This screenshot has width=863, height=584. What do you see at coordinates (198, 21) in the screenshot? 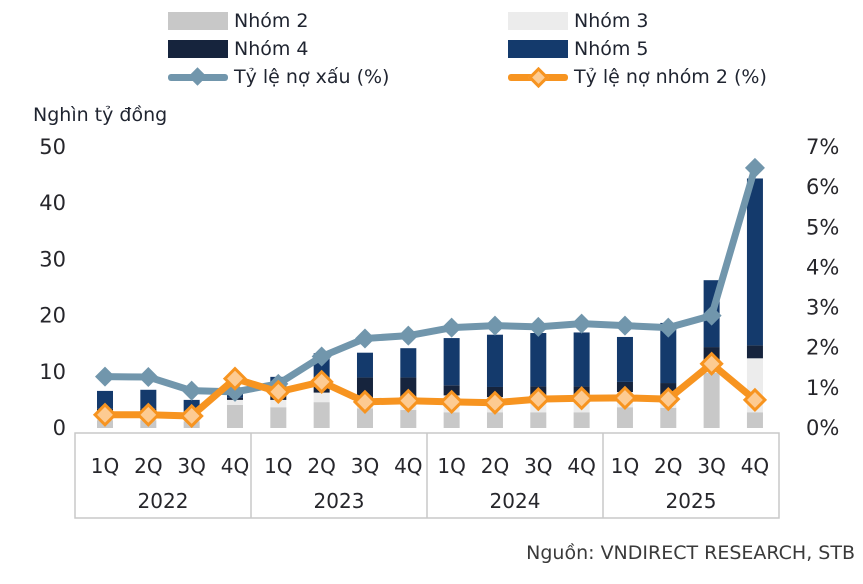
I see `legend-swatch-nhom-2-icon` at bounding box center [198, 21].